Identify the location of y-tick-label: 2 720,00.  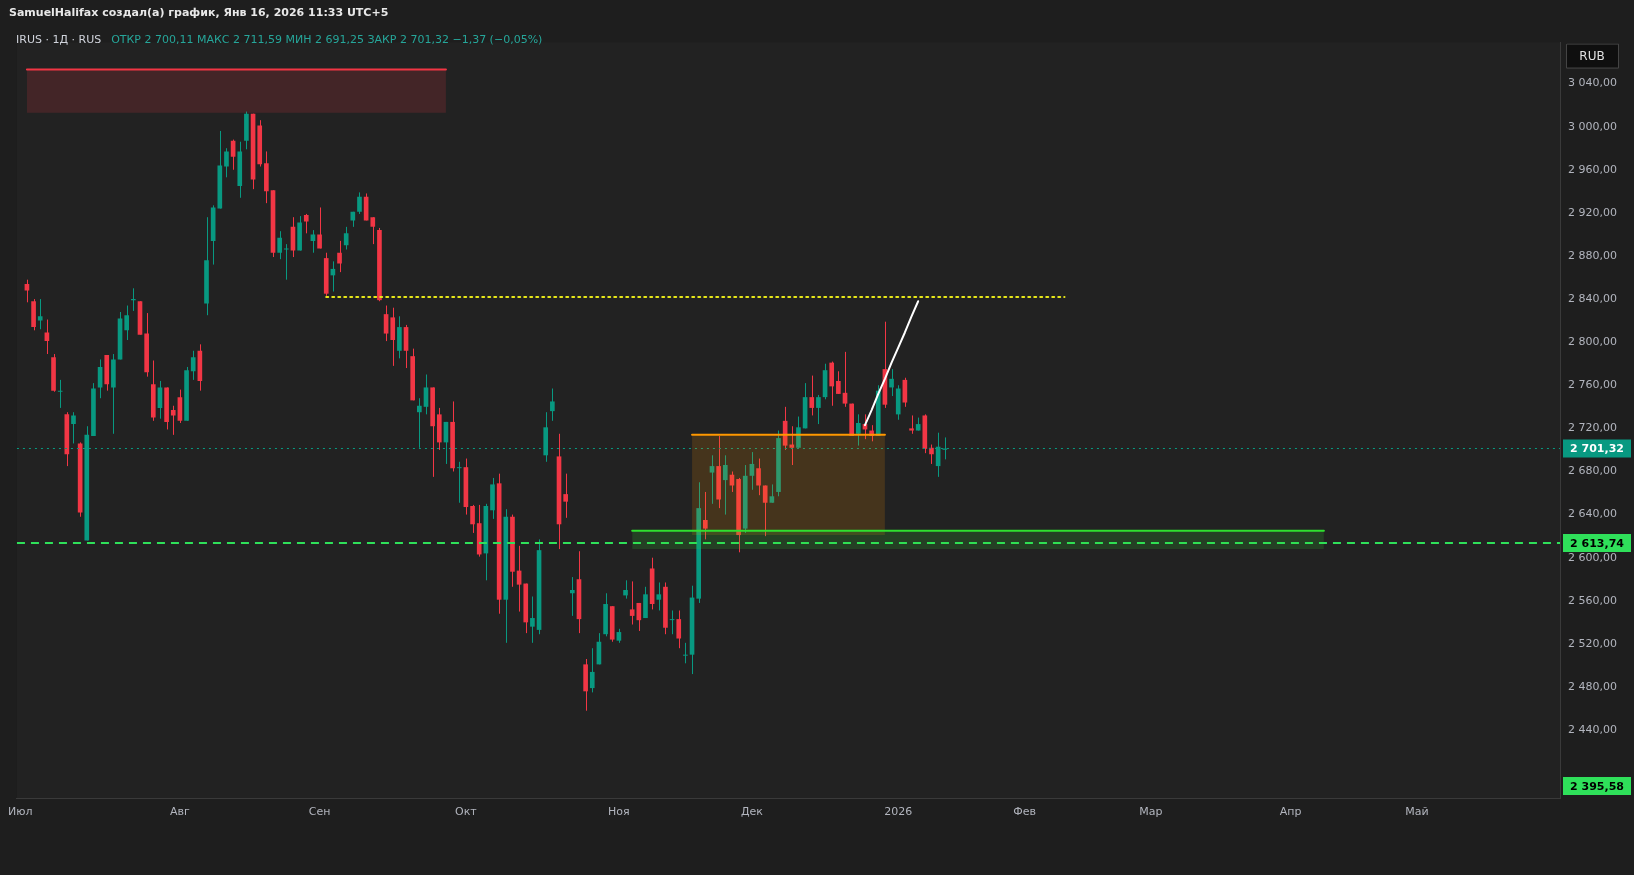
(1592, 428).